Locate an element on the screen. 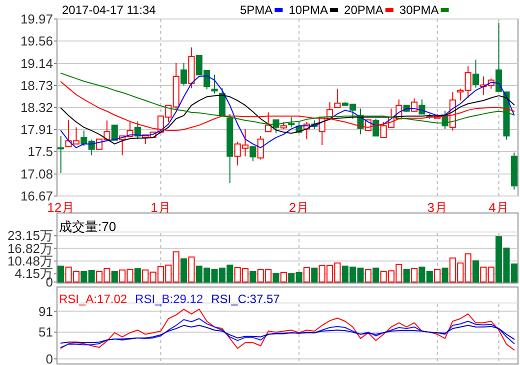  y-tick-label: 16.67 is located at coordinates (36, 196).